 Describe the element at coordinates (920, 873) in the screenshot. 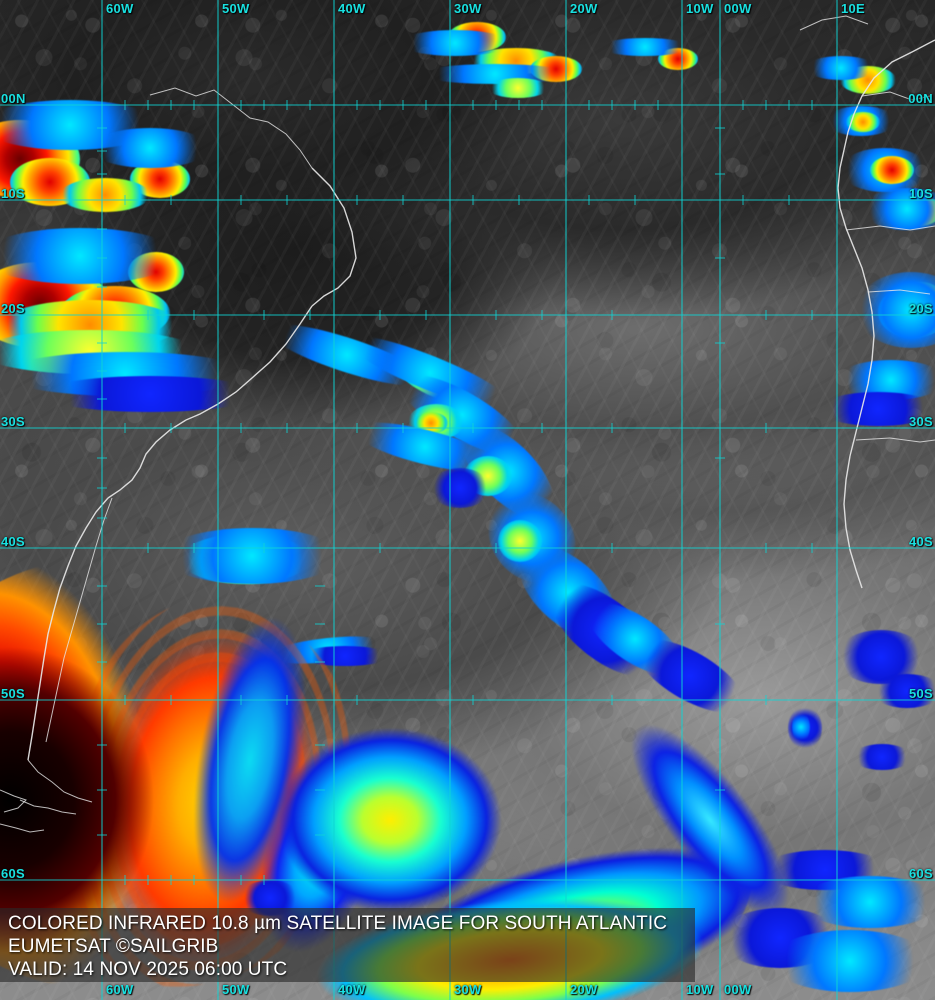

I see `lat-label-right: 60S` at that location.